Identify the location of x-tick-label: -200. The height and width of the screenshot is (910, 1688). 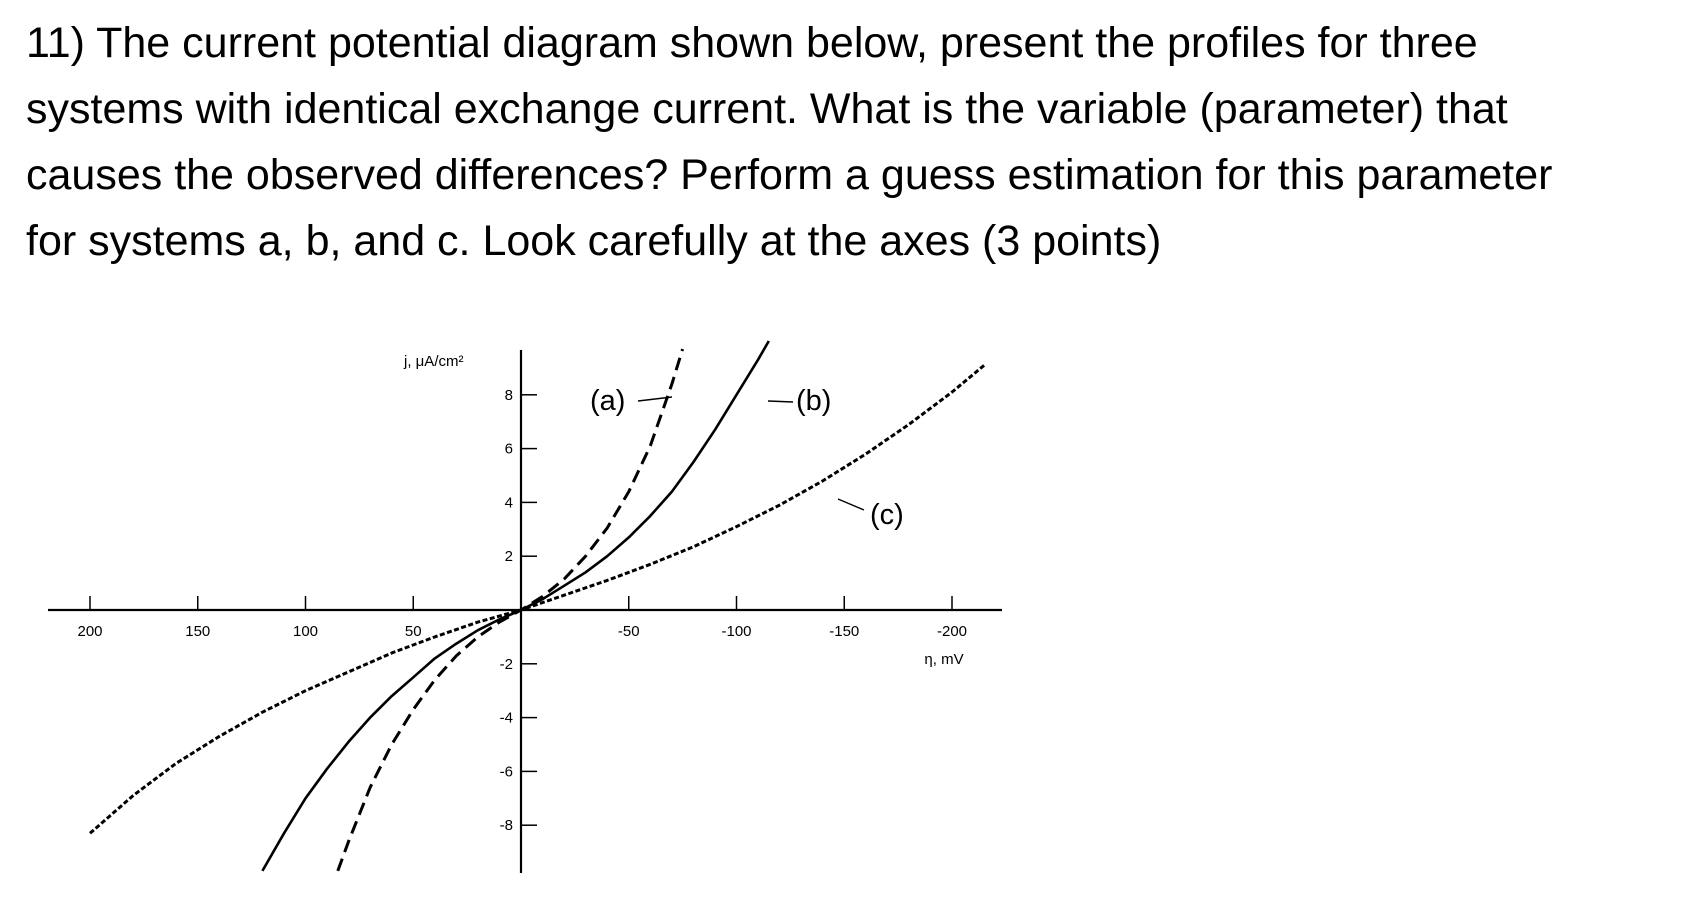
(952, 631).